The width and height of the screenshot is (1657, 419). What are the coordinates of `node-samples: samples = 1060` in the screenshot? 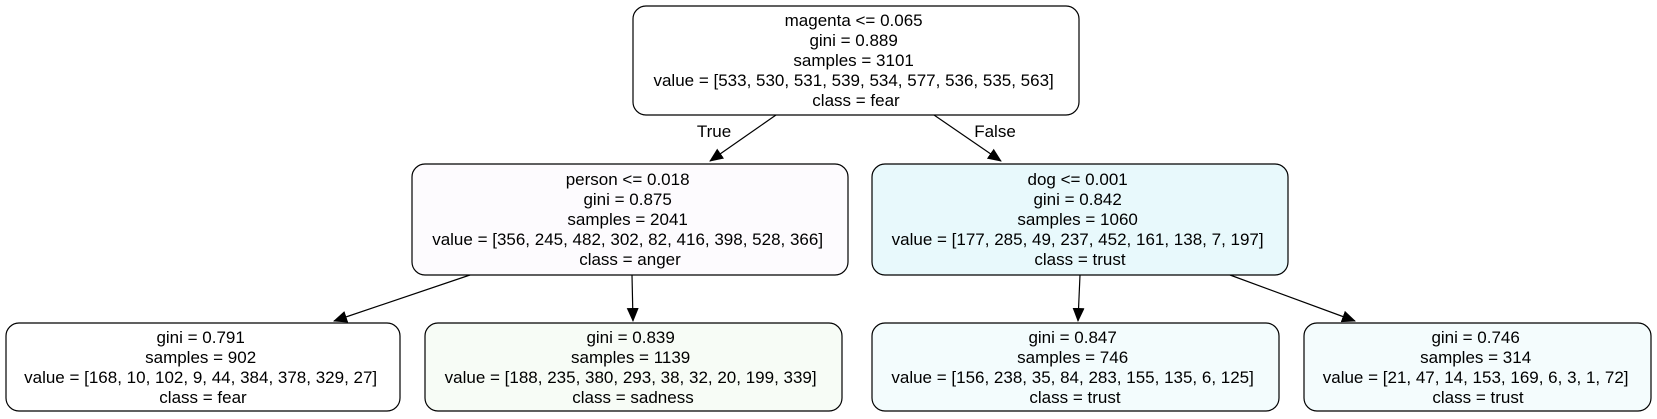 It's located at (1077, 219).